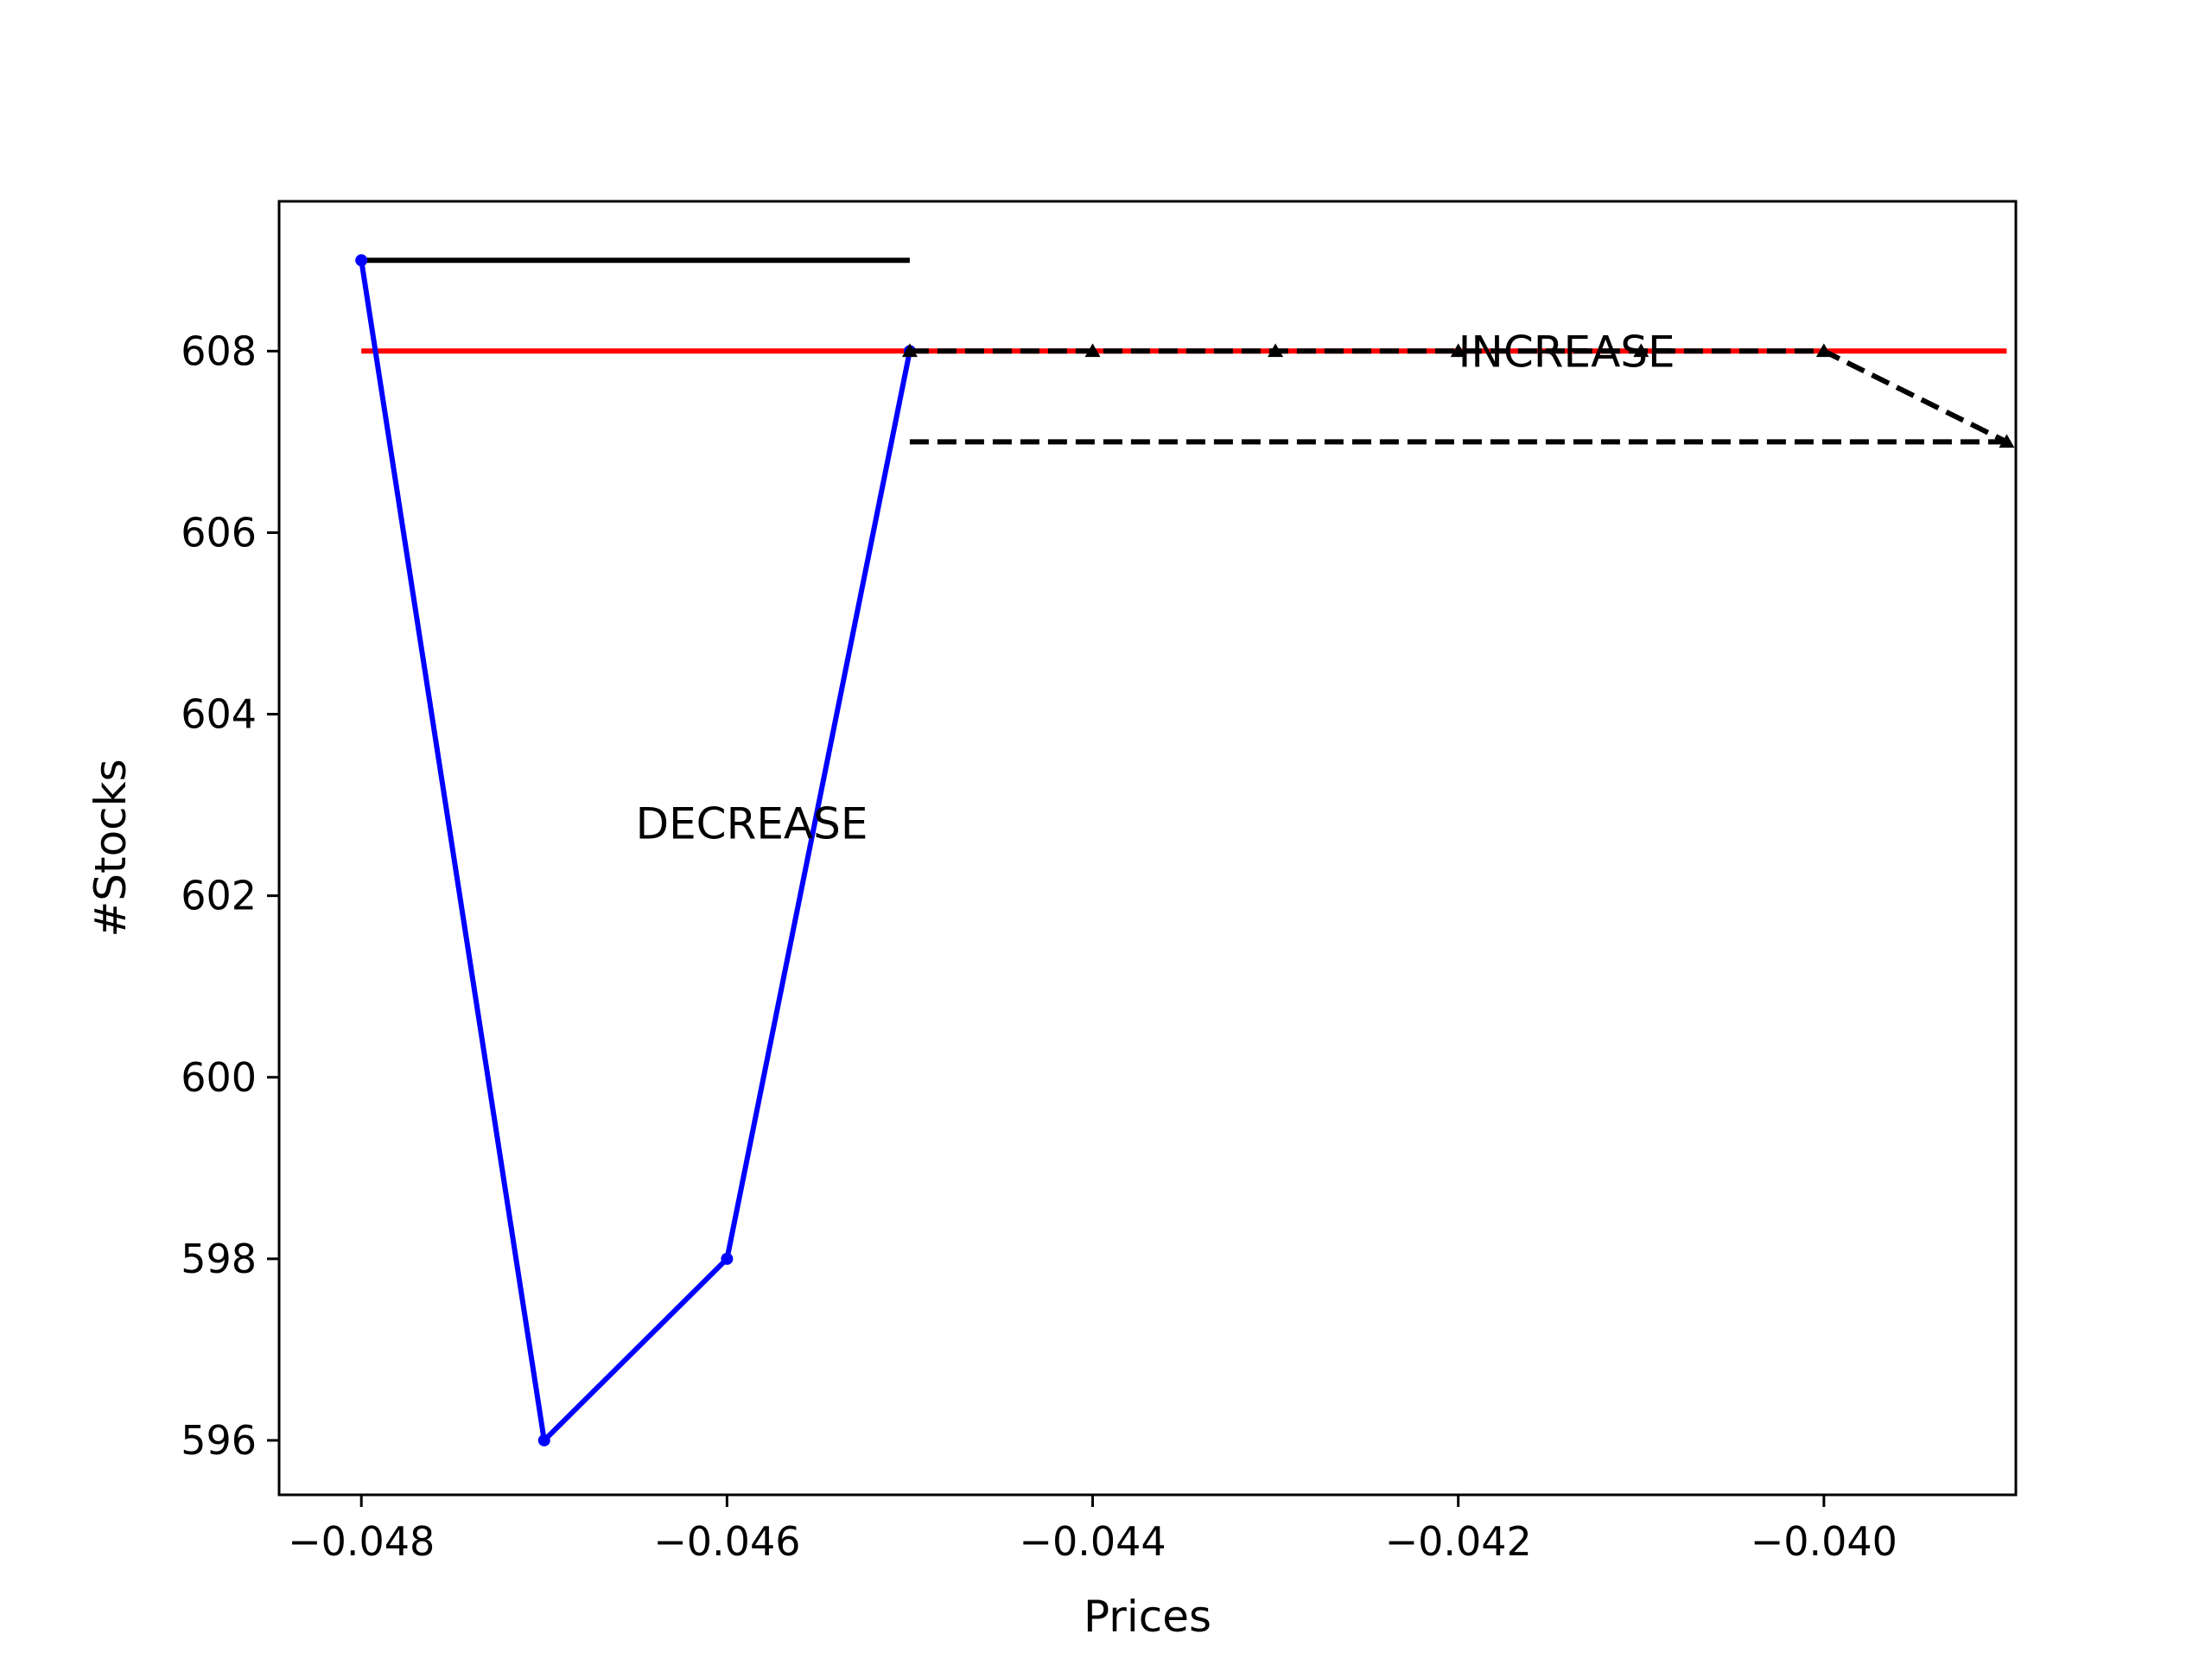 Image resolution: width=2212 pixels, height=1659 pixels. What do you see at coordinates (1458, 1541) in the screenshot?
I see `x-tick-label: −0.042` at bounding box center [1458, 1541].